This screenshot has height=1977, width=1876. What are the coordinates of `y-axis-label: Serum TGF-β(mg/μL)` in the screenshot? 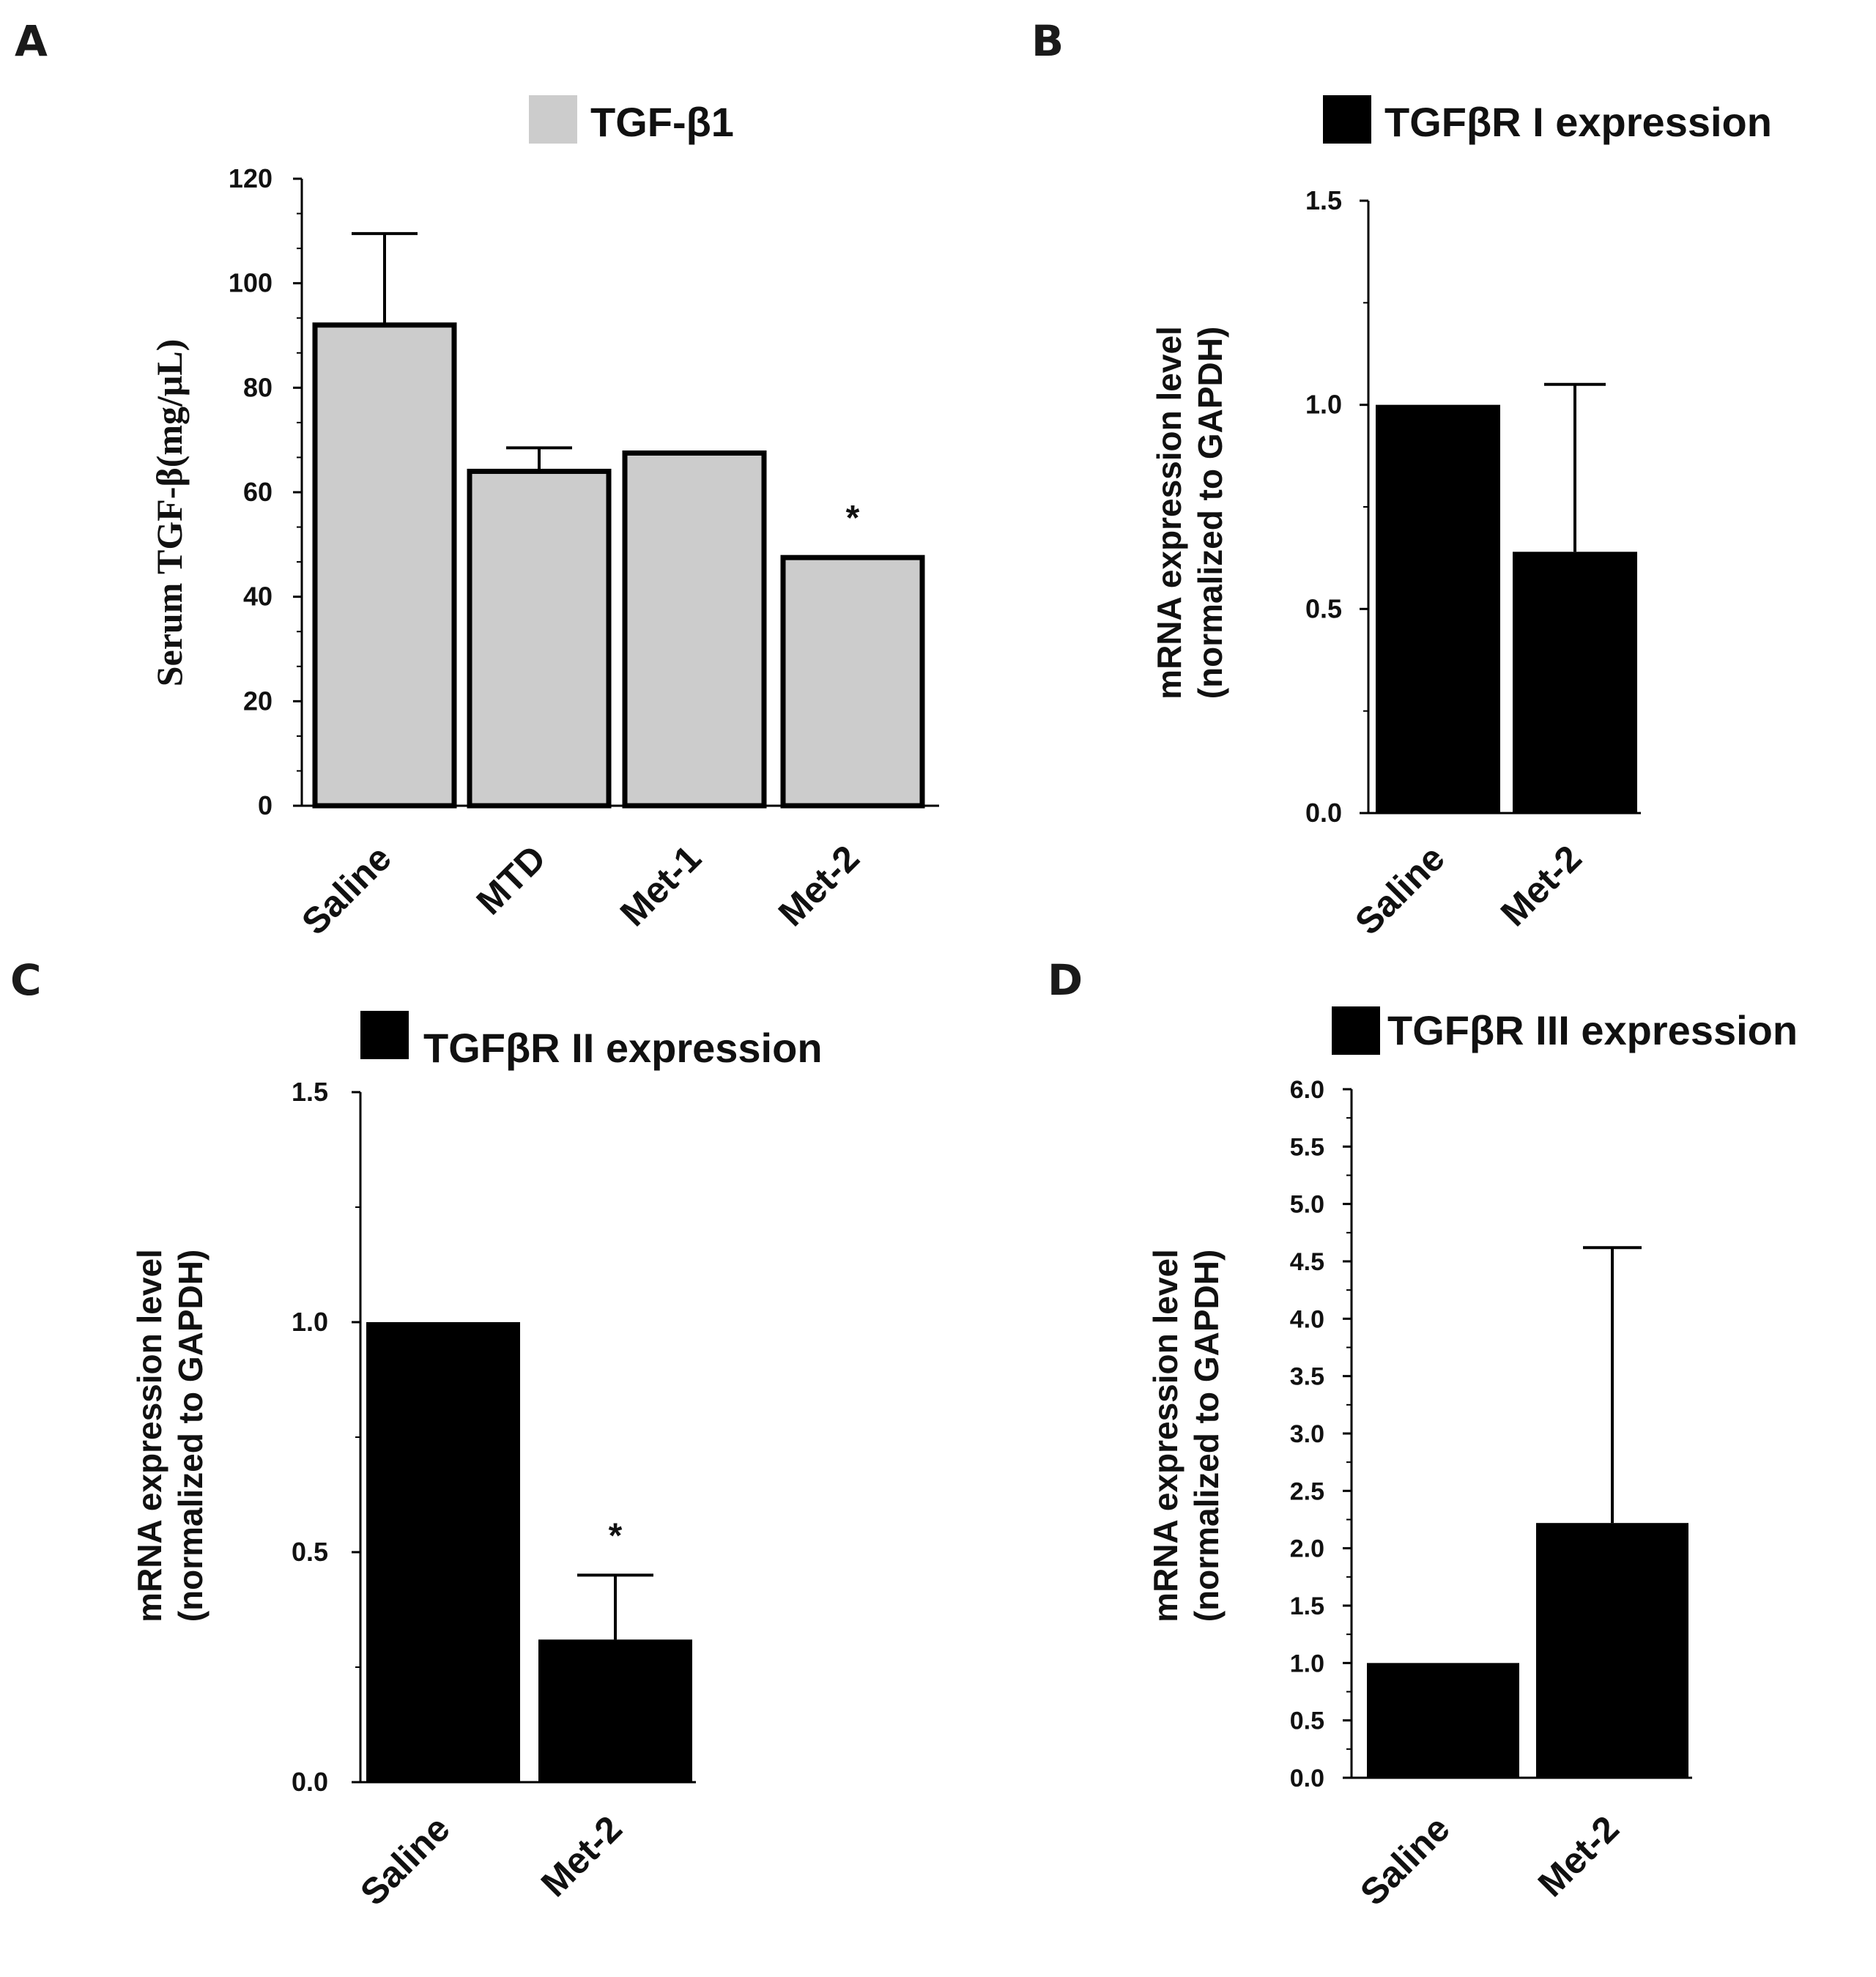 It's located at (169, 513).